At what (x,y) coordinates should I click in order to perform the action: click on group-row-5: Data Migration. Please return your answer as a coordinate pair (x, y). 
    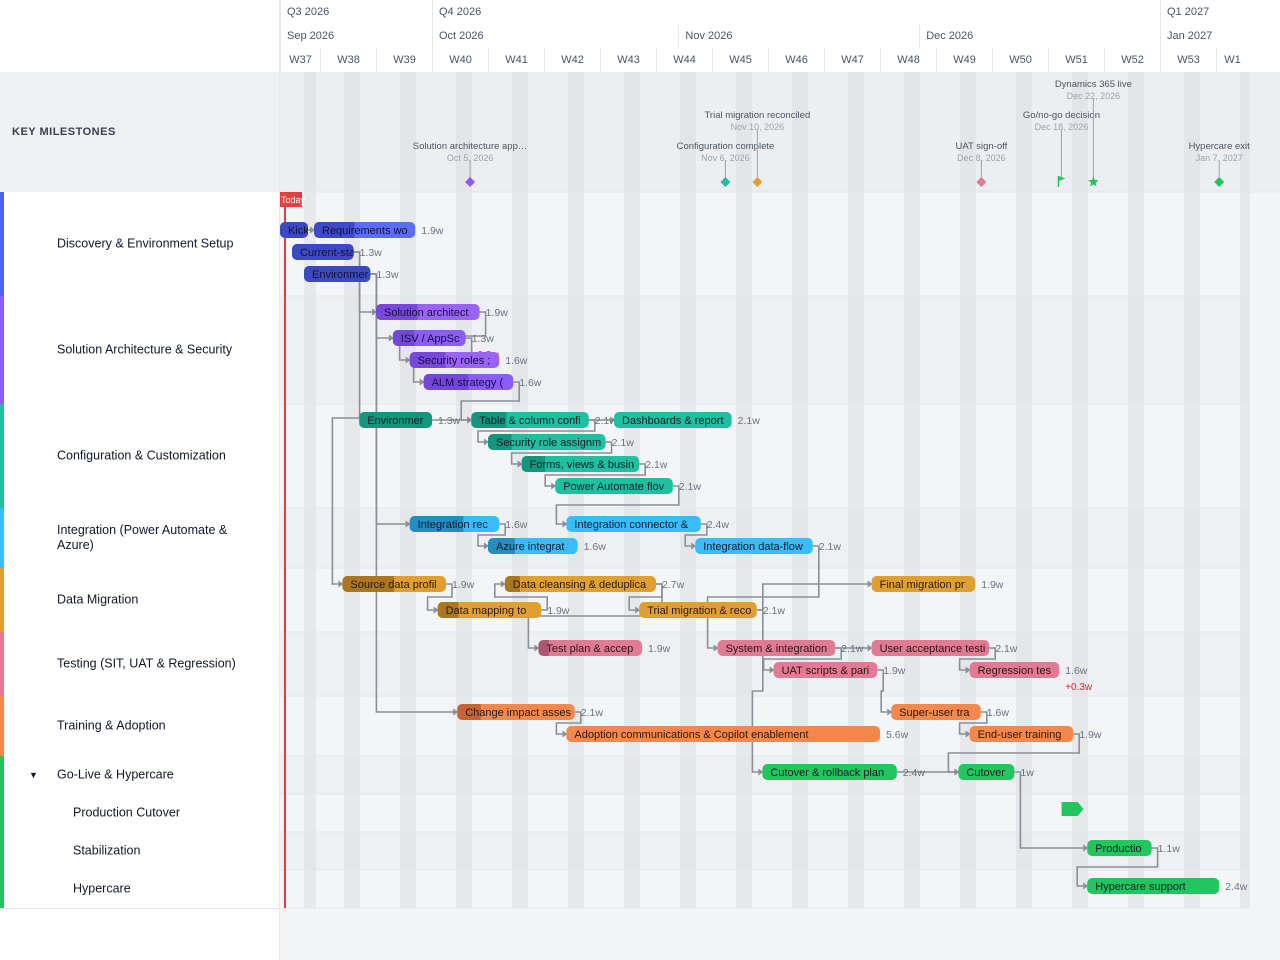
    Looking at the image, I should click on (139, 600).